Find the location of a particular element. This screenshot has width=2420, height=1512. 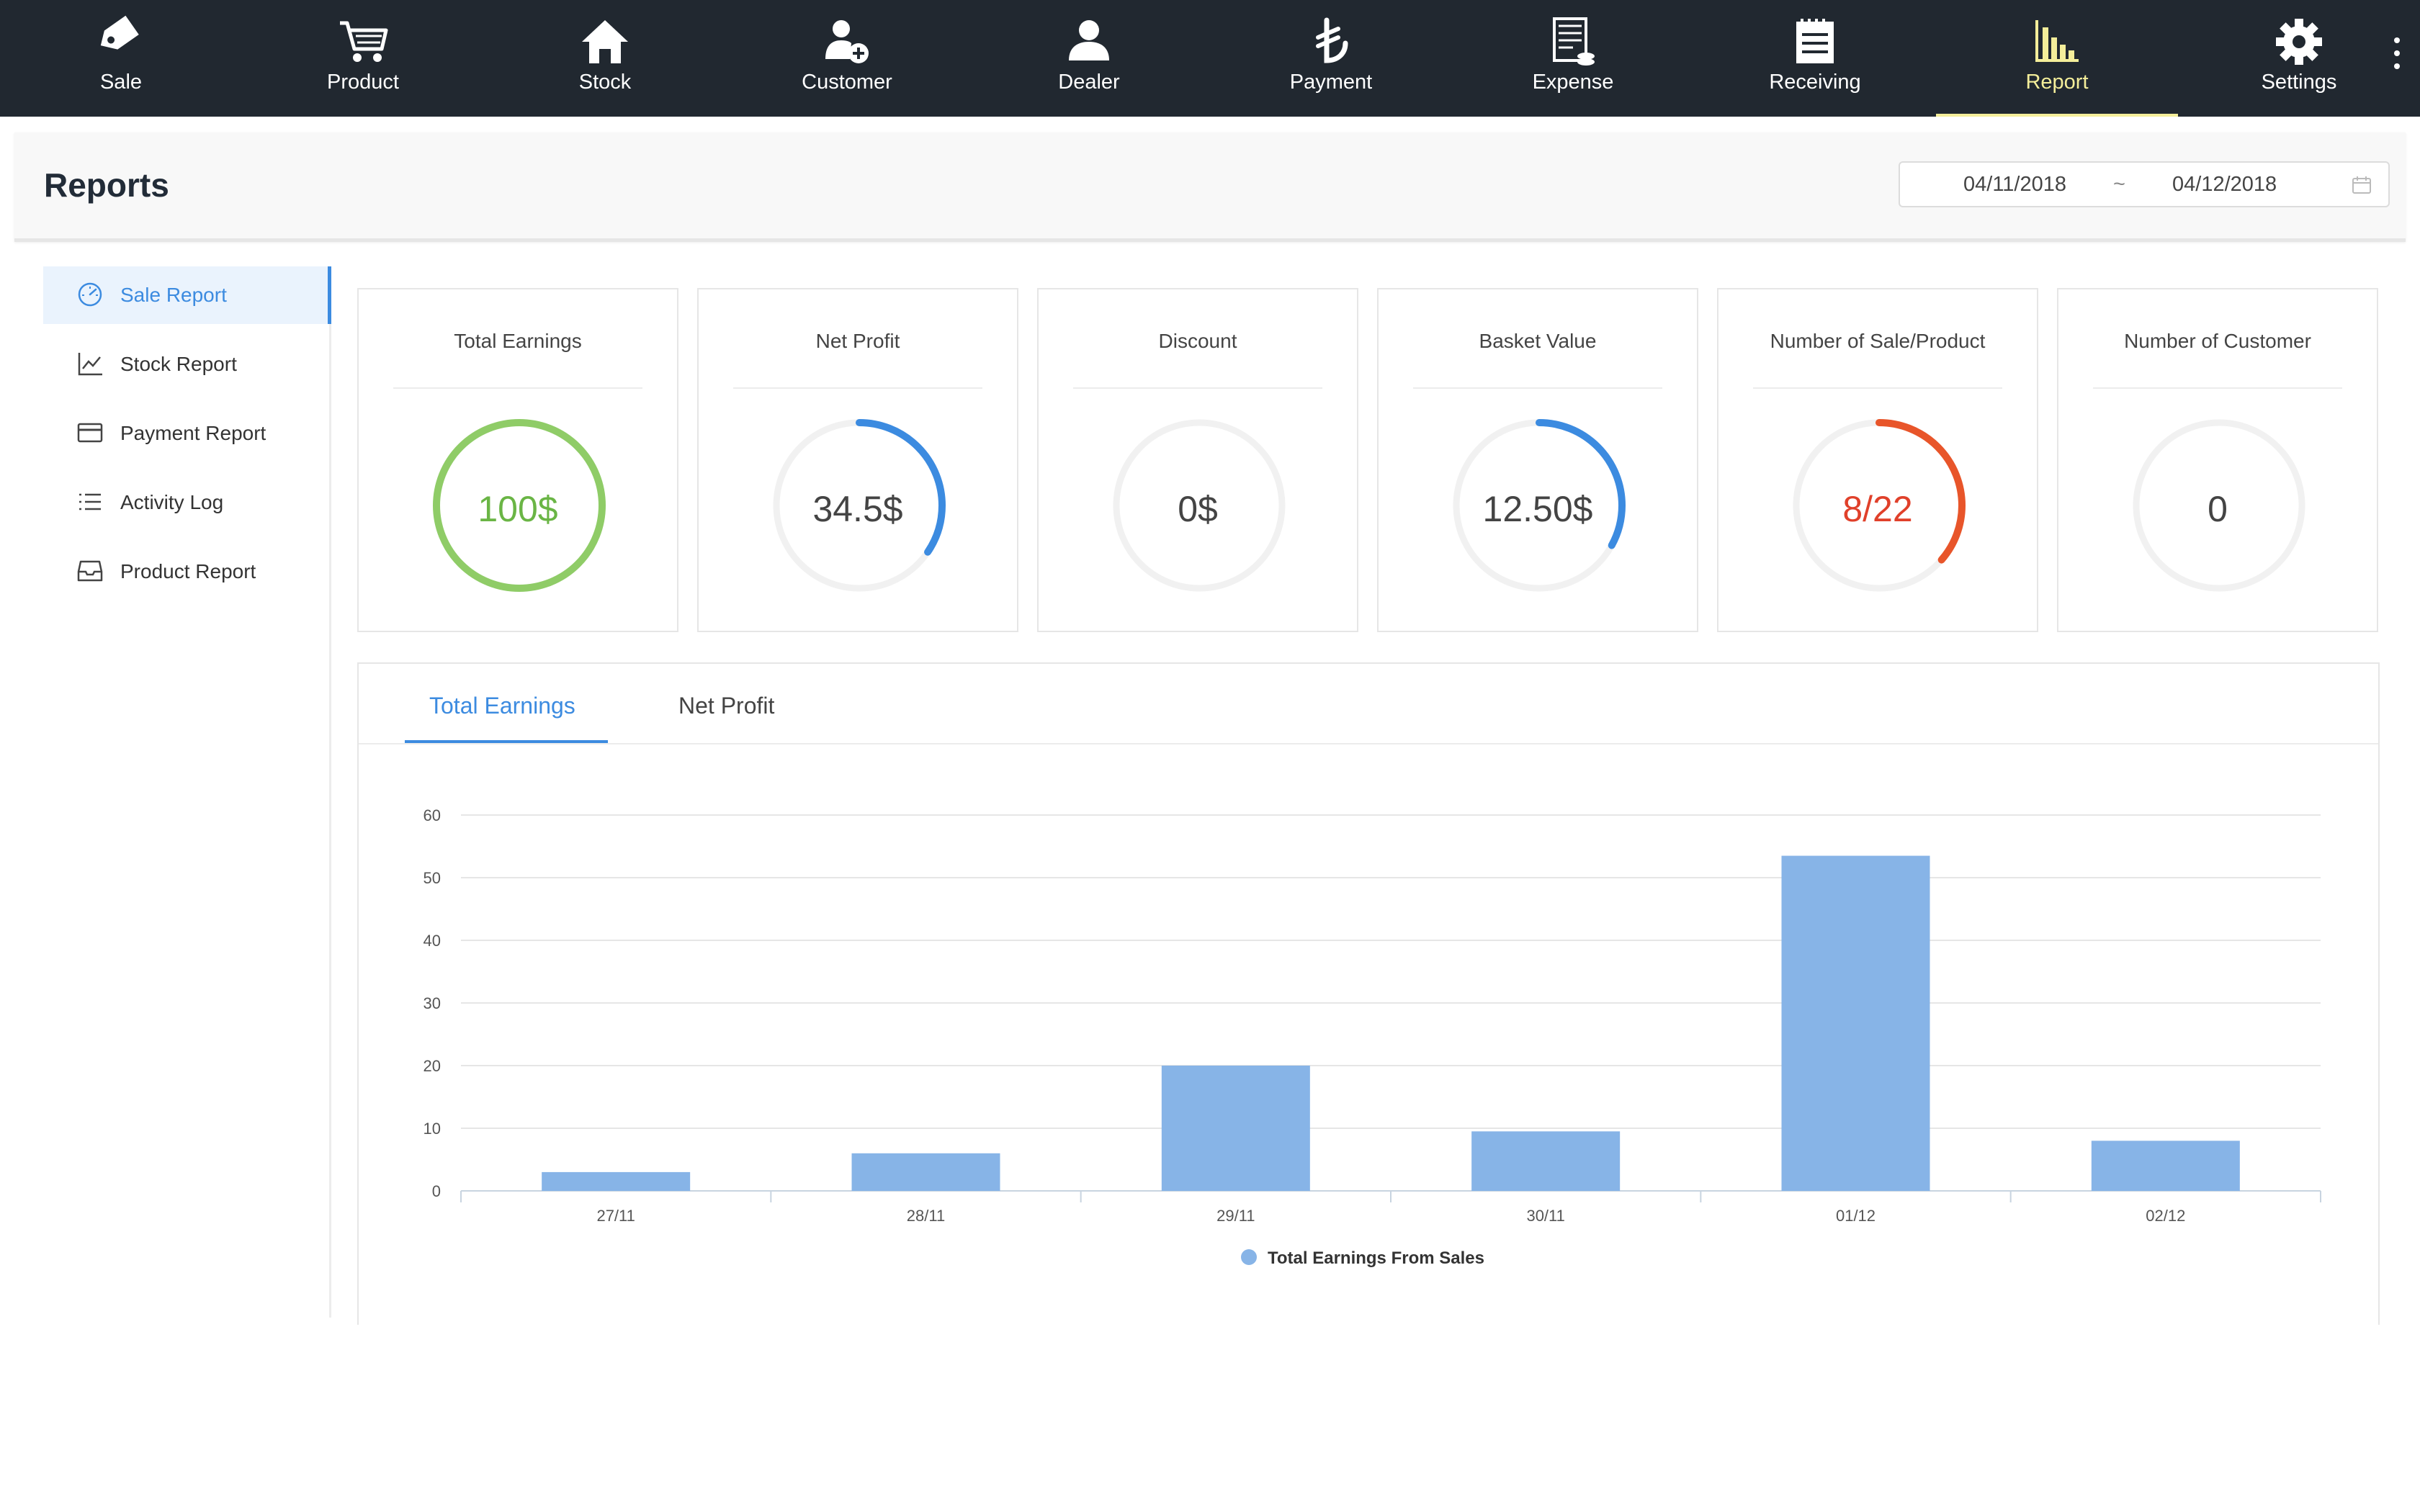

bar-chart-icon is located at coordinates (2057, 41).